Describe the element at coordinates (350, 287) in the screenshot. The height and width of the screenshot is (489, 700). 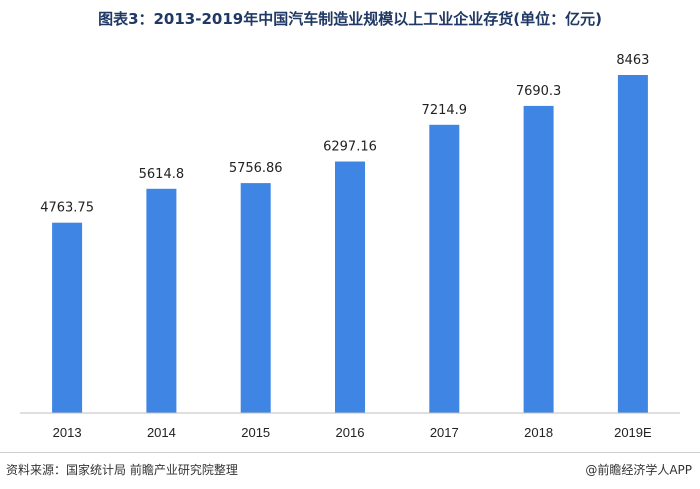
I see `bar-2016` at that location.